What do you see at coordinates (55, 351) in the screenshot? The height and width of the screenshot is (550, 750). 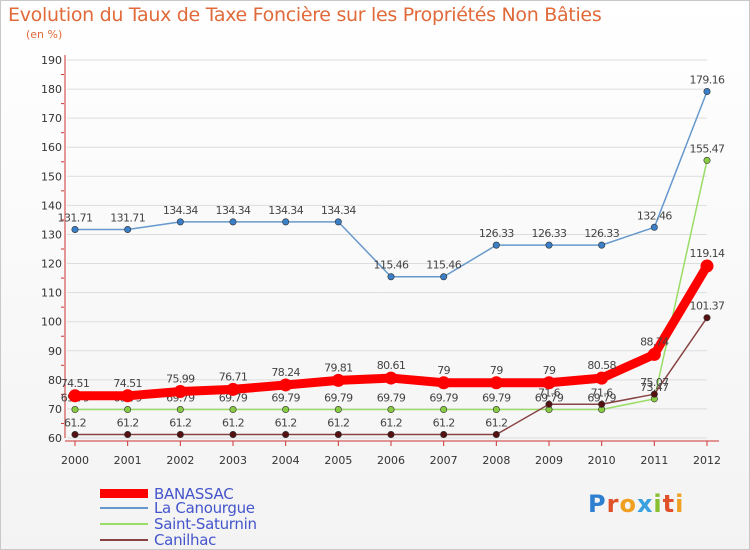 I see `y-tick-label: 90` at bounding box center [55, 351].